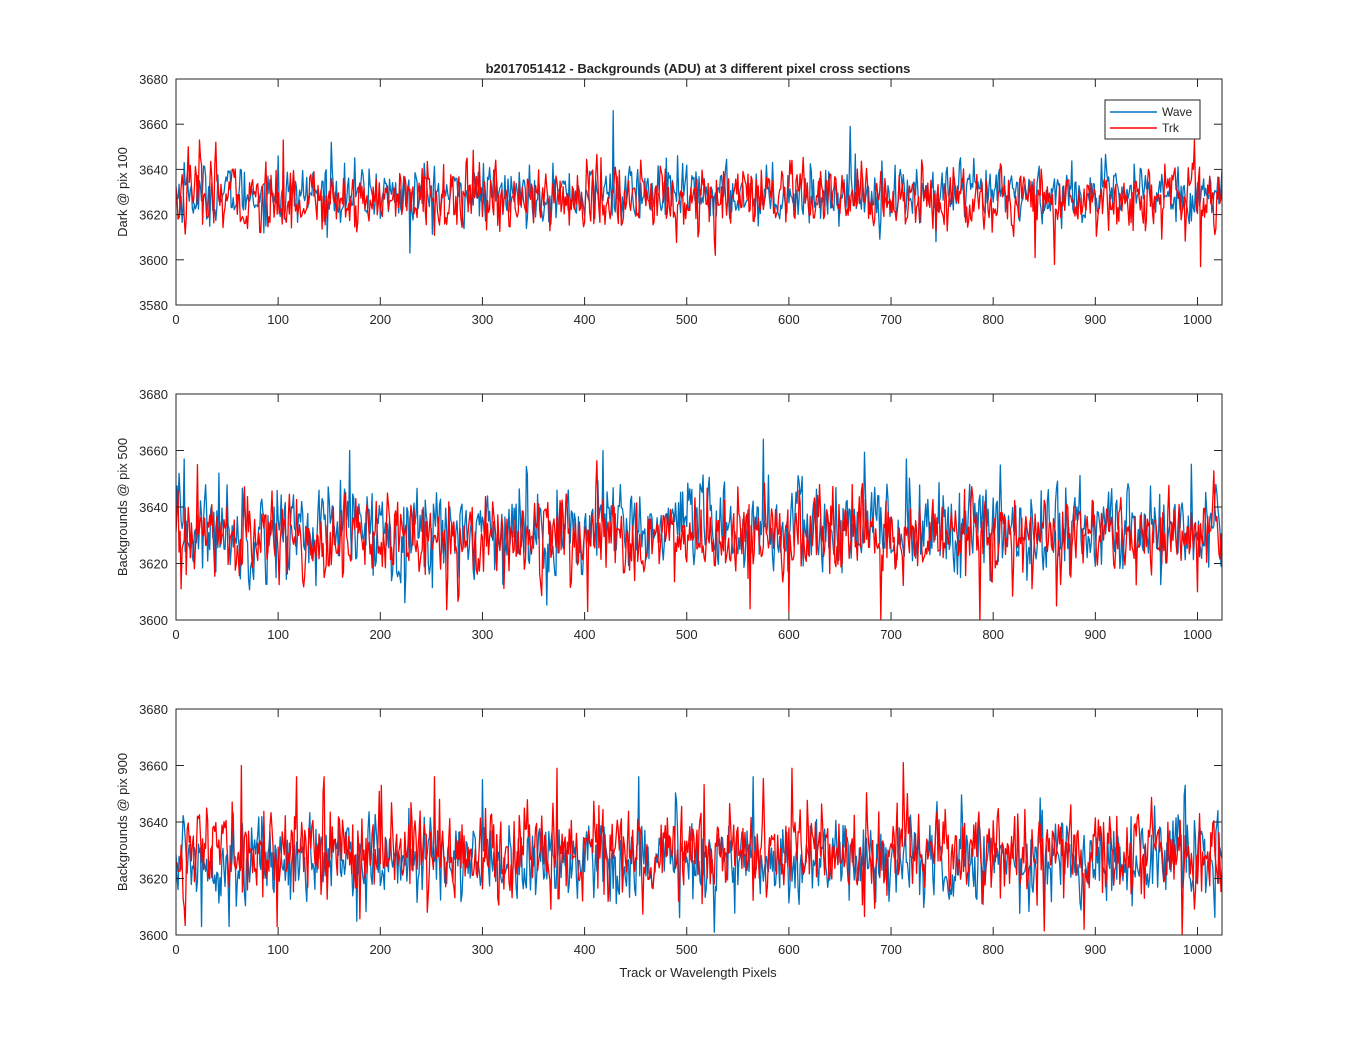 This screenshot has width=1350, height=1050. I want to click on y-axis-label: Dark @ pix 100, so click(122, 192).